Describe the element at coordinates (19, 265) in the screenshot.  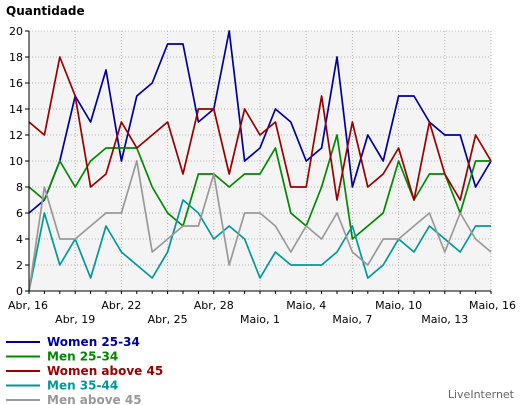
I see `y-tick-label: 2` at that location.